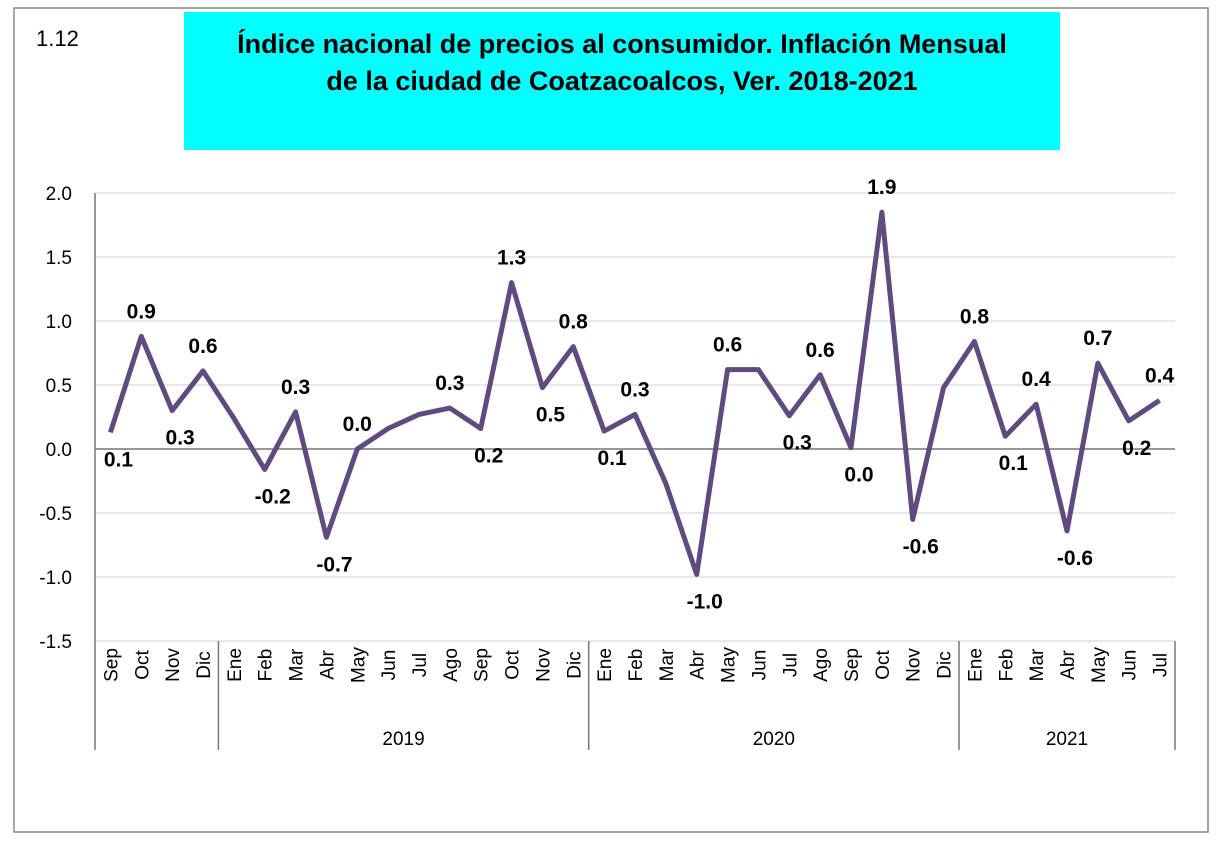 Image resolution: width=1218 pixels, height=844 pixels. Describe the element at coordinates (59, 322) in the screenshot. I see `y-tick-label: 1.0` at that location.